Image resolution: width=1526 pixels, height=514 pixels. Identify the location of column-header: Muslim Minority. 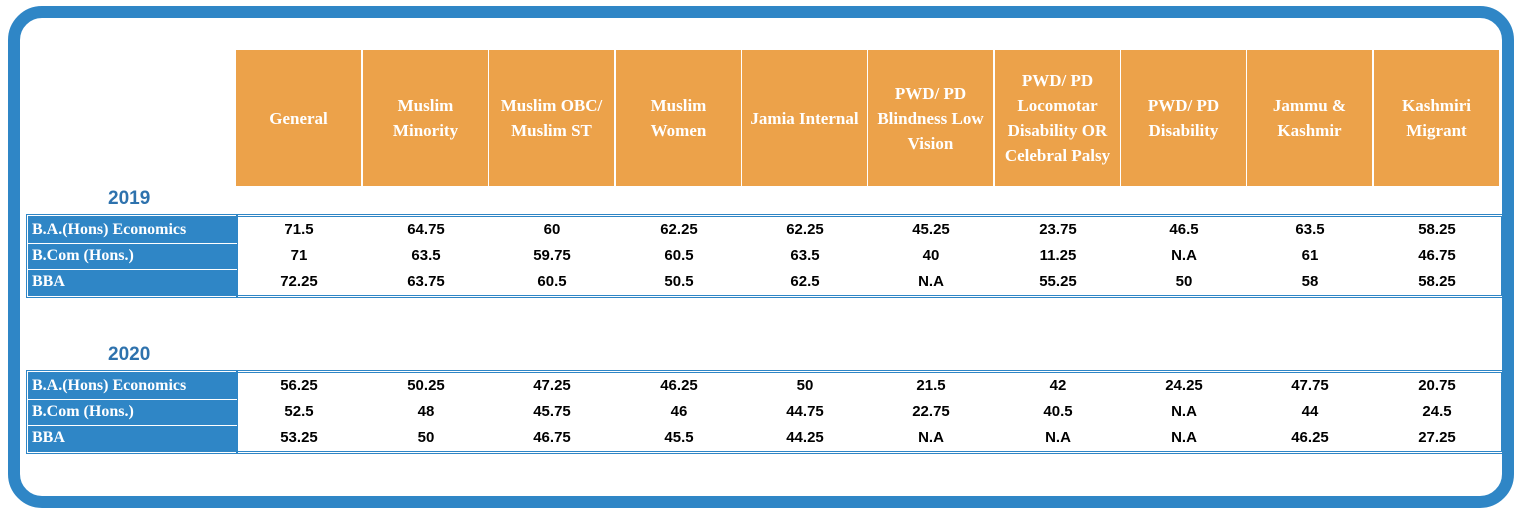
(425, 118).